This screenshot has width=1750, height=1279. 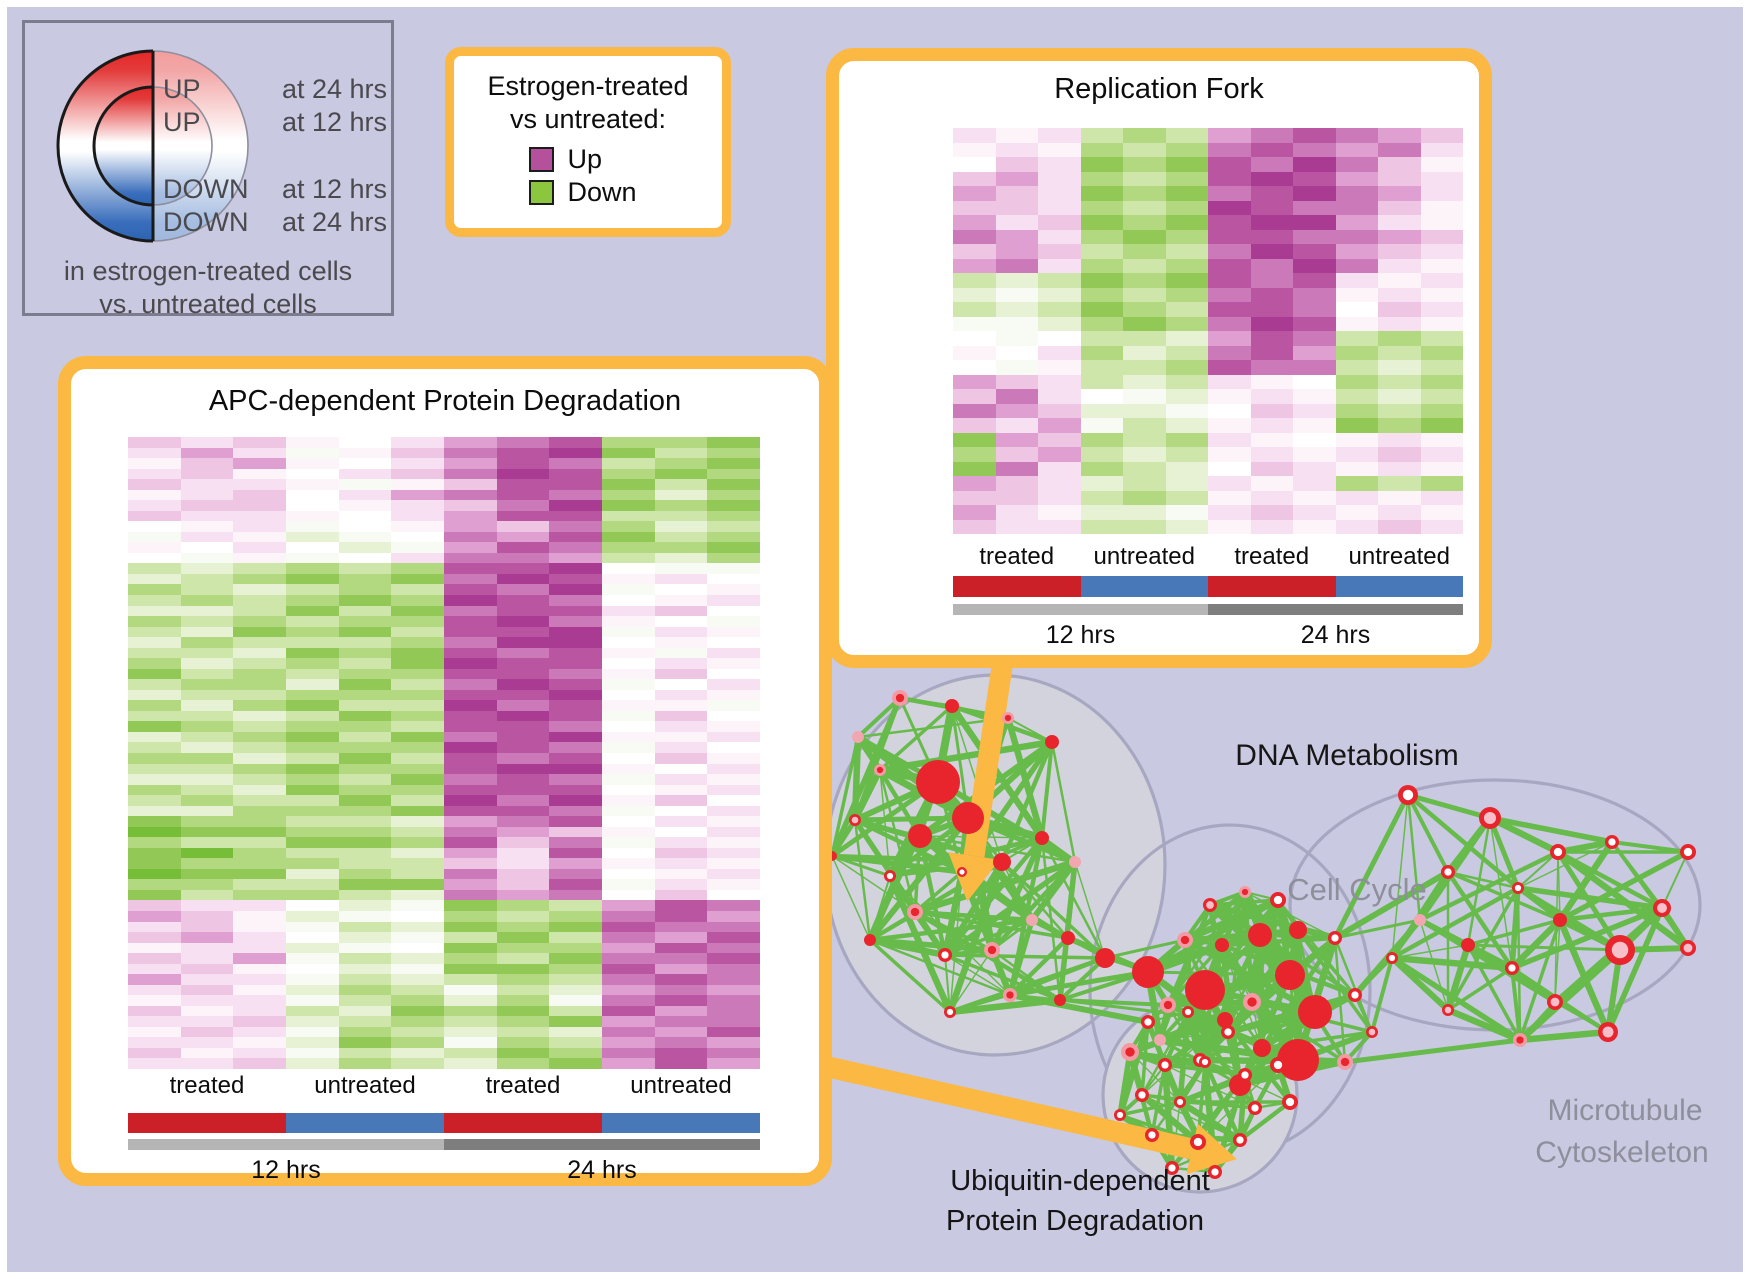 What do you see at coordinates (208, 271) in the screenshot?
I see `legend-caption-line1: in estrogen-treated cells` at bounding box center [208, 271].